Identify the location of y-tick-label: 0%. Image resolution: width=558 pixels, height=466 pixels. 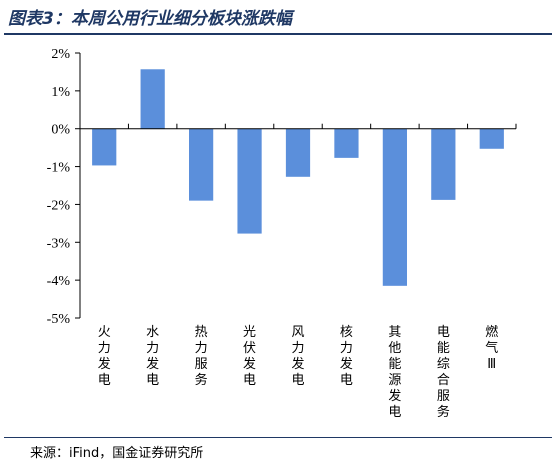
(60, 130).